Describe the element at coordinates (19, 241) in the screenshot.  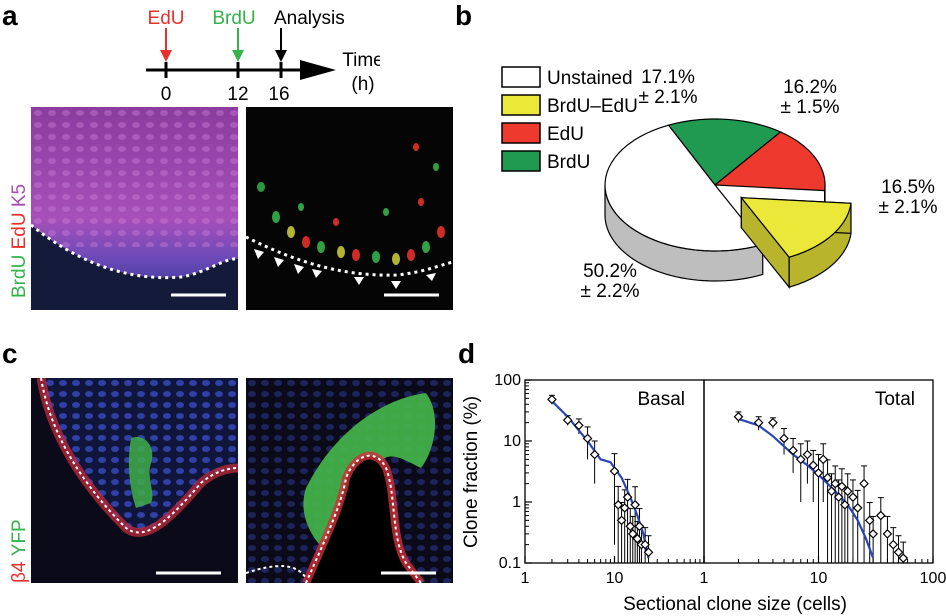
I see `stain-label-brdu: BrdU EdU K5` at that location.